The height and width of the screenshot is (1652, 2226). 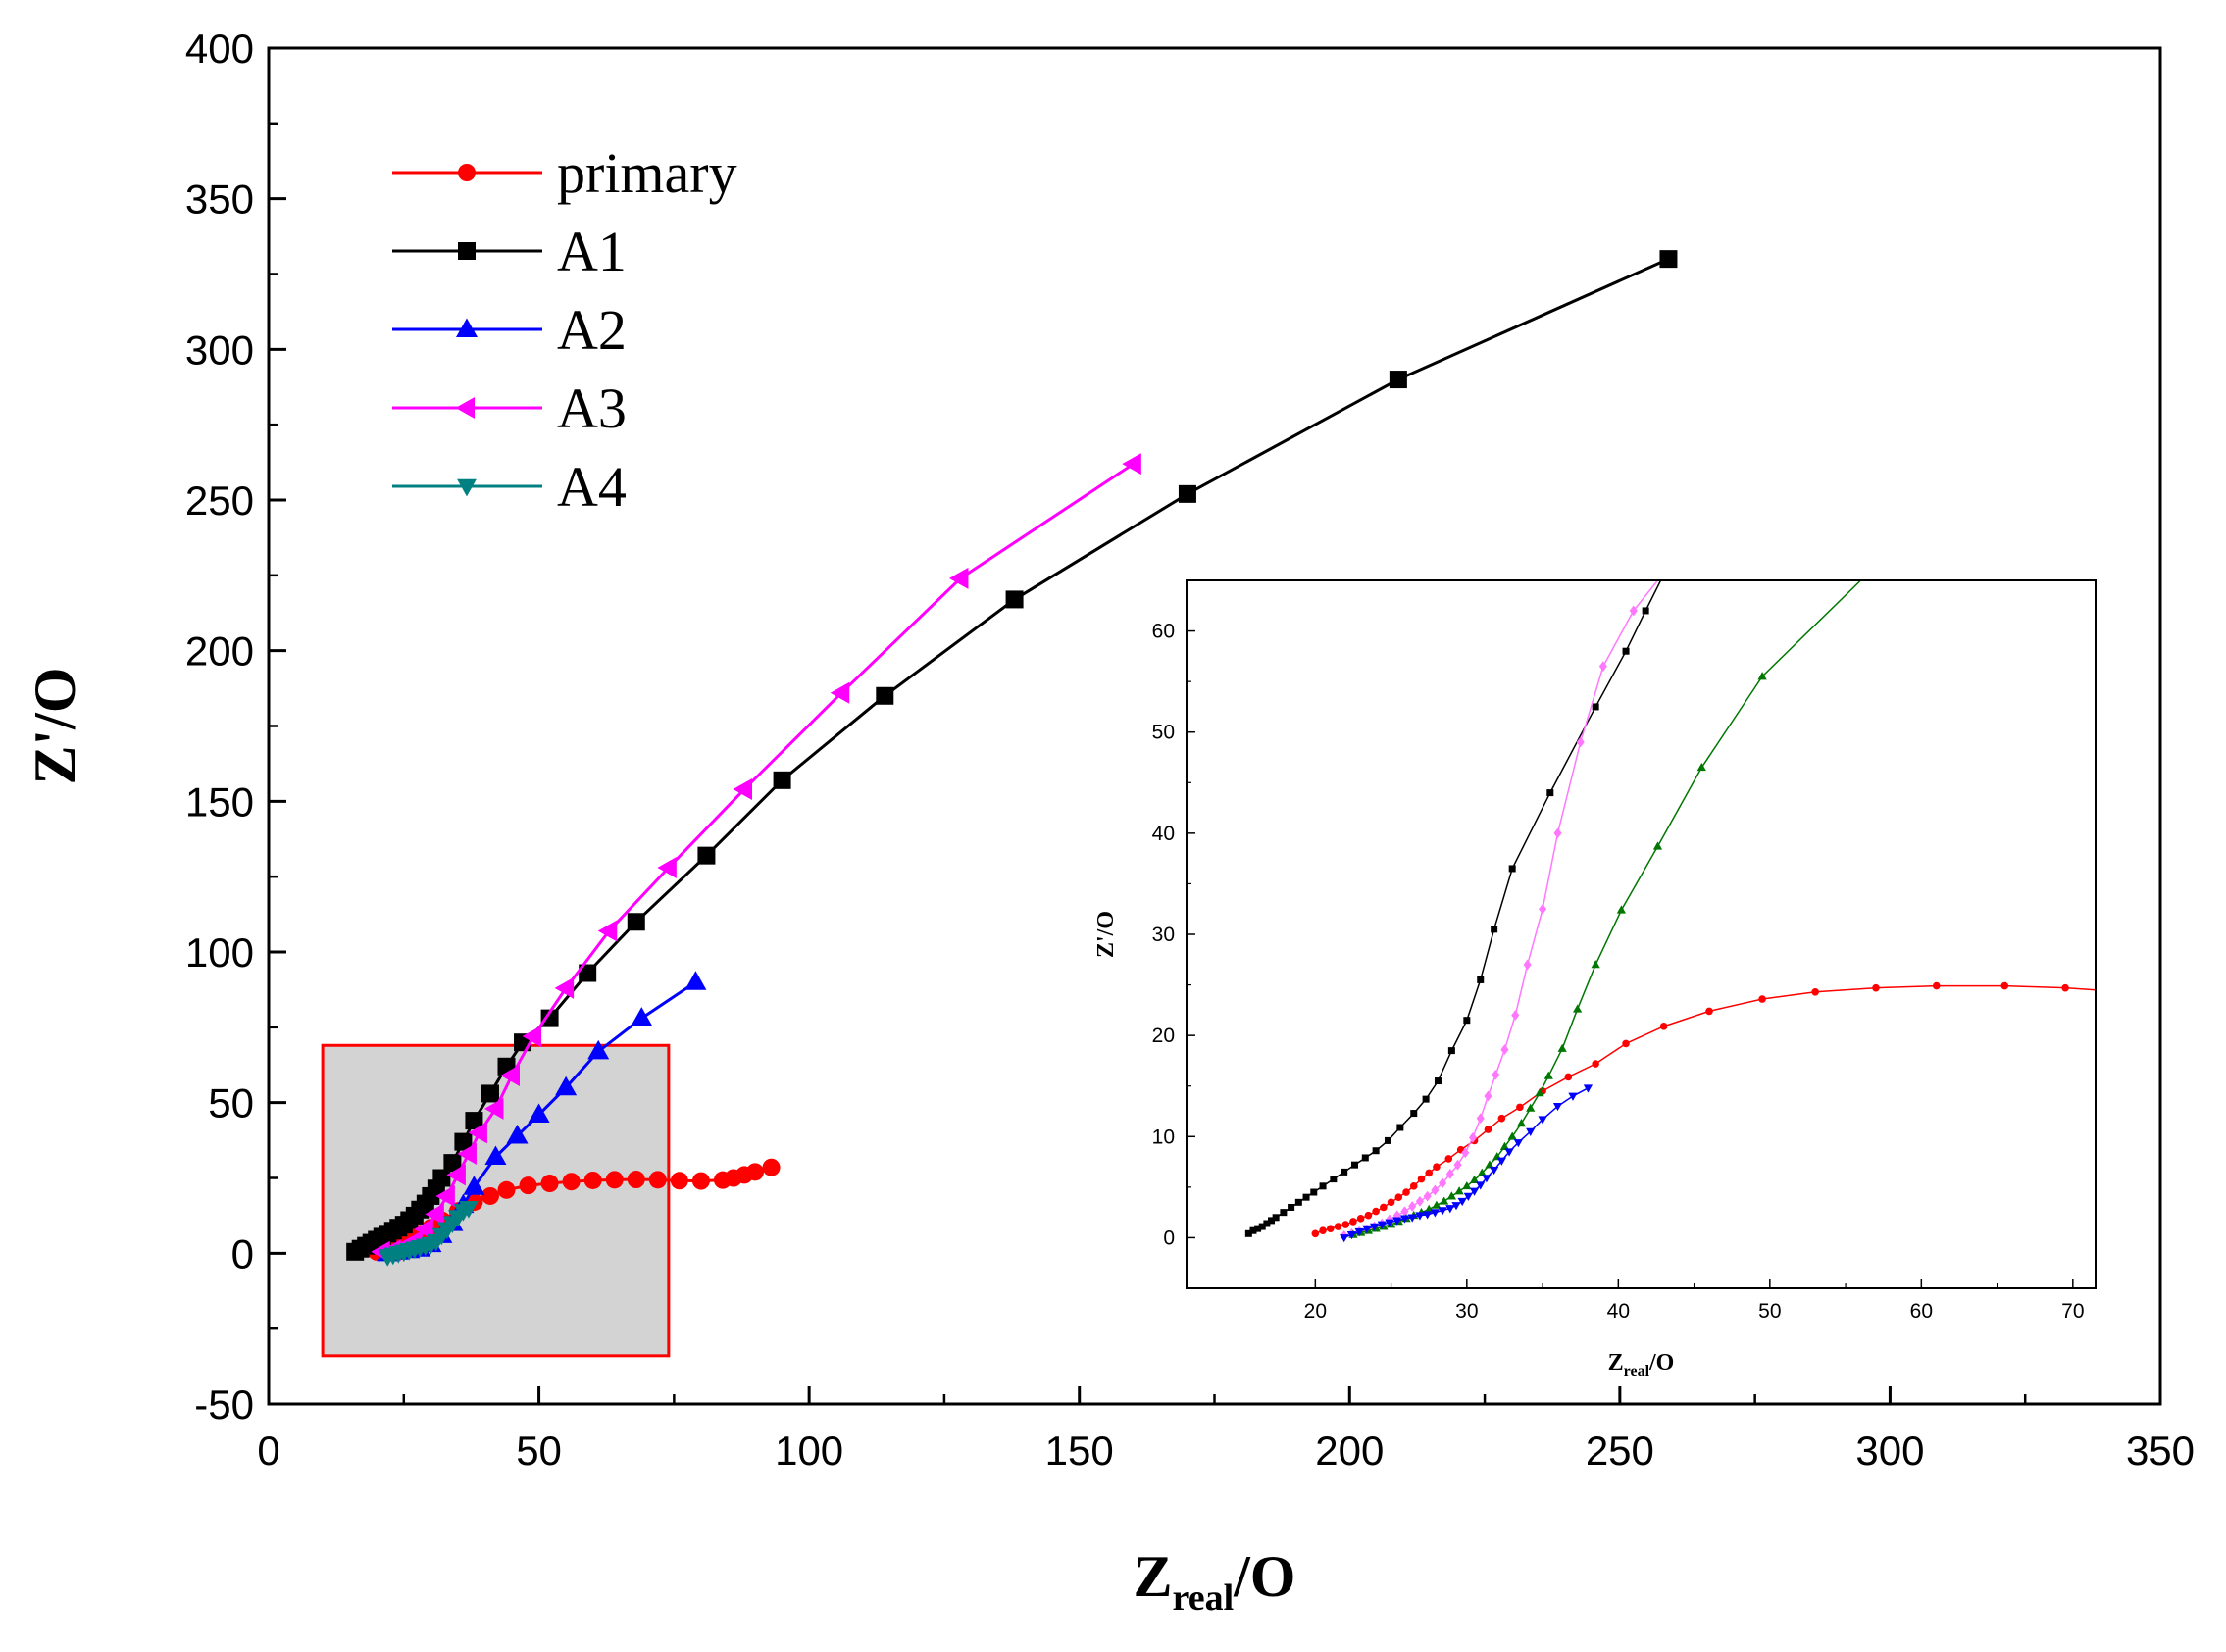 I want to click on y-tick-label: 100, so click(x=219, y=952).